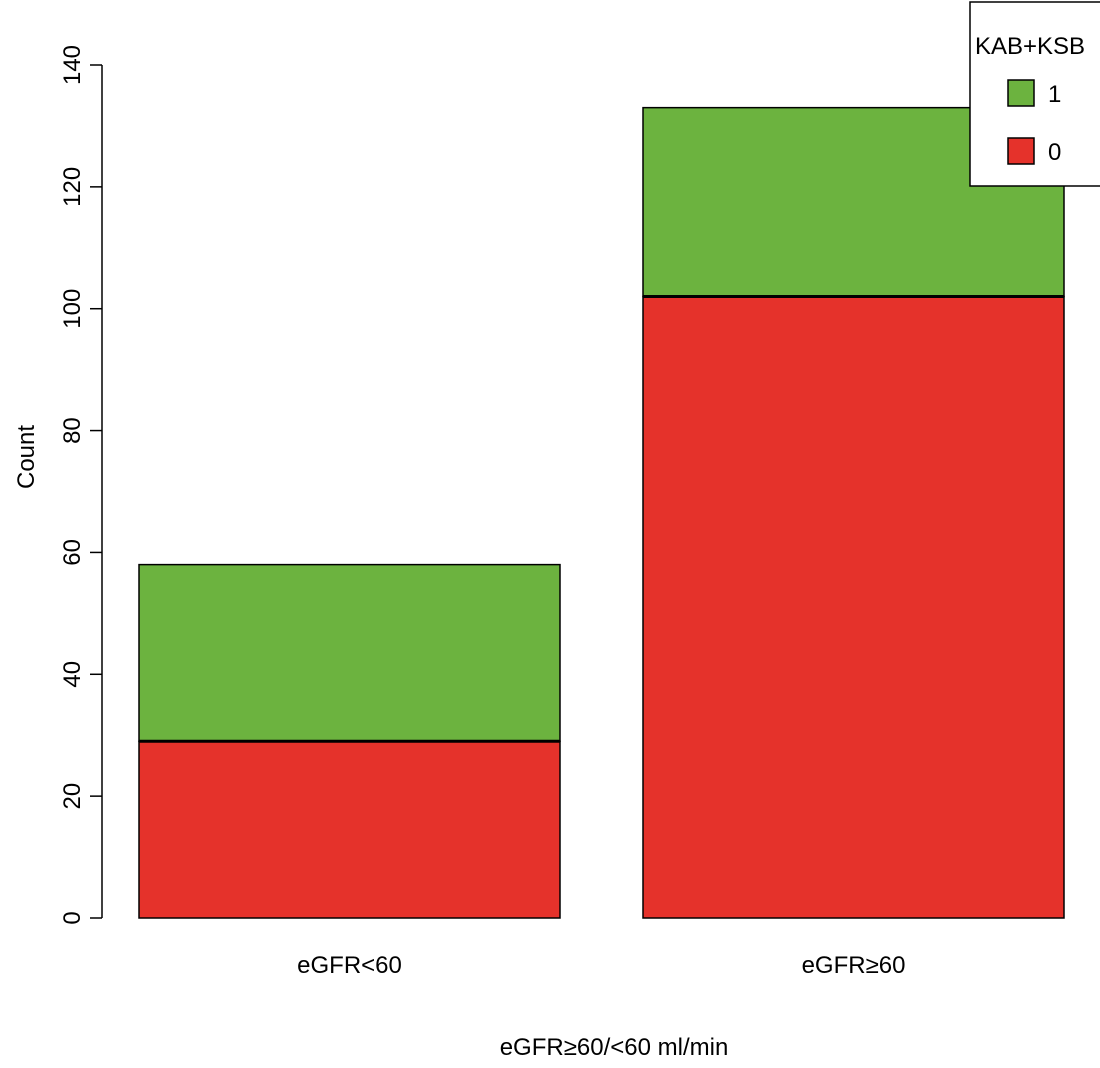 The height and width of the screenshot is (1068, 1100). I want to click on y-tick-label: 100, so click(72, 309).